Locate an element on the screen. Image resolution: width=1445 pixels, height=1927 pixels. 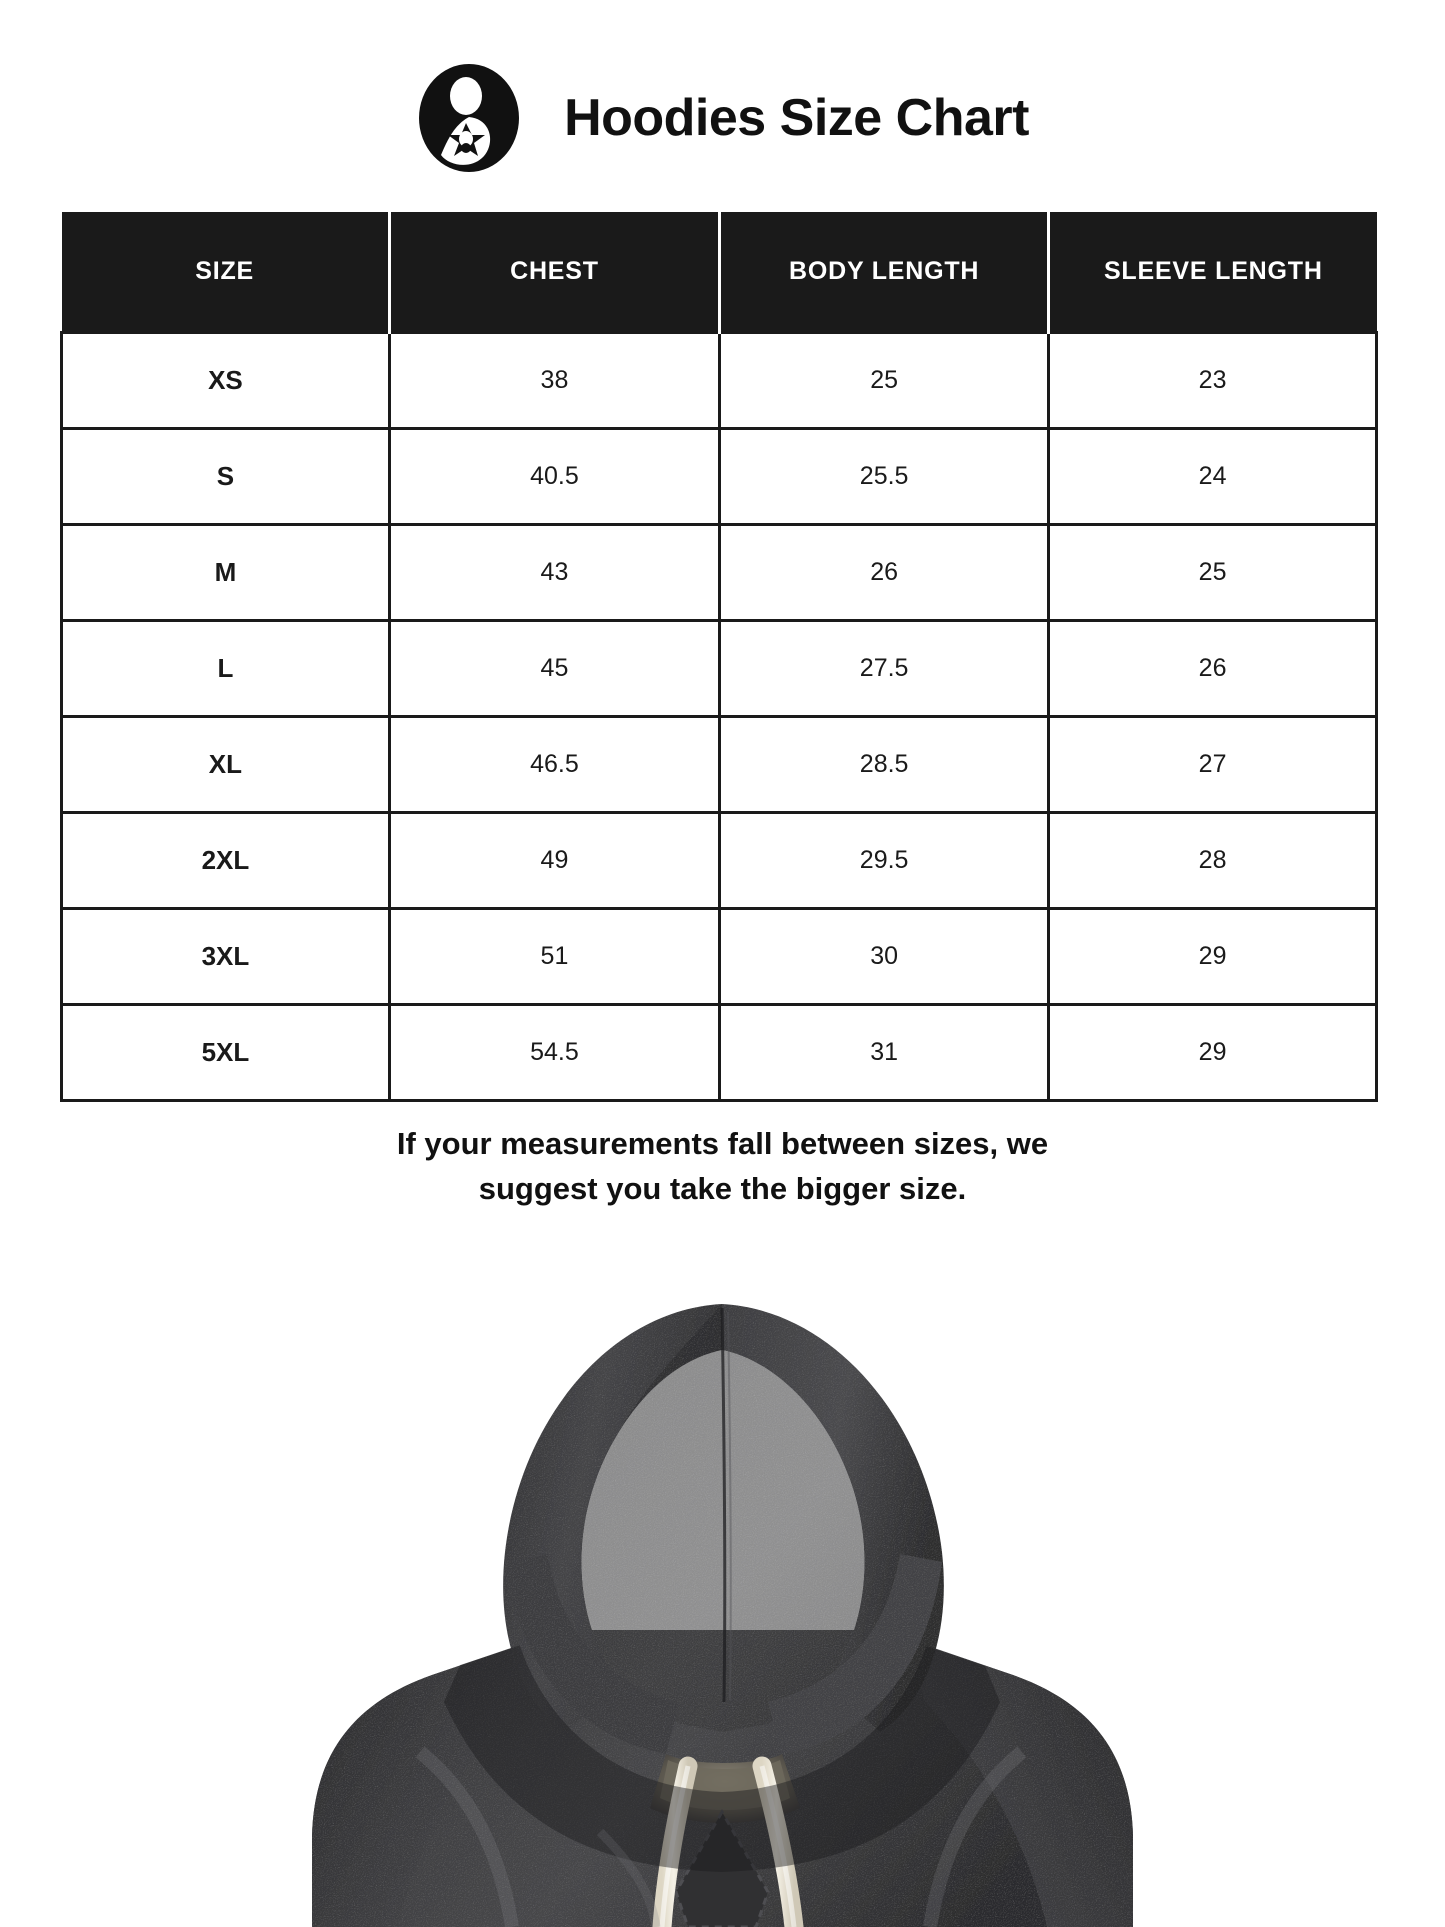
page-title: Hoodies Size Chart is located at coordinates (796, 117).